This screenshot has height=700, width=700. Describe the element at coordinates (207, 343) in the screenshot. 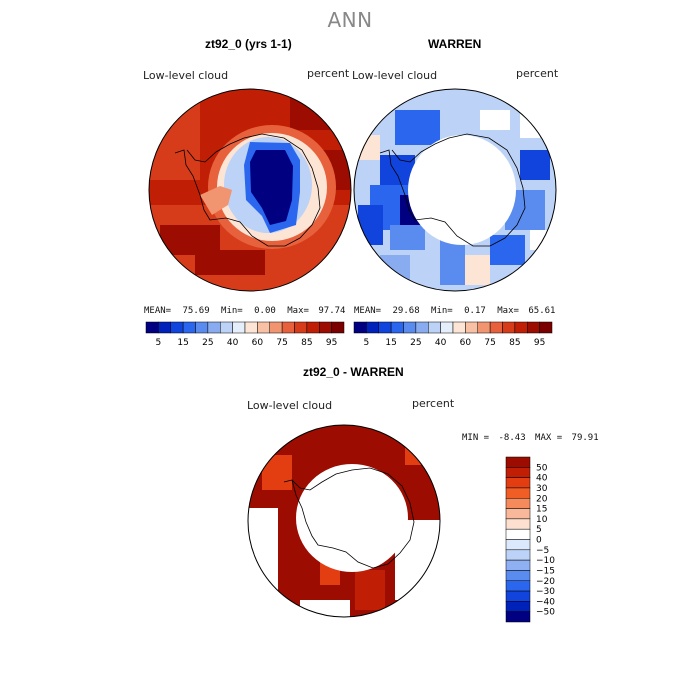

I see `panel1-colorbar-tick-label: 25` at that location.